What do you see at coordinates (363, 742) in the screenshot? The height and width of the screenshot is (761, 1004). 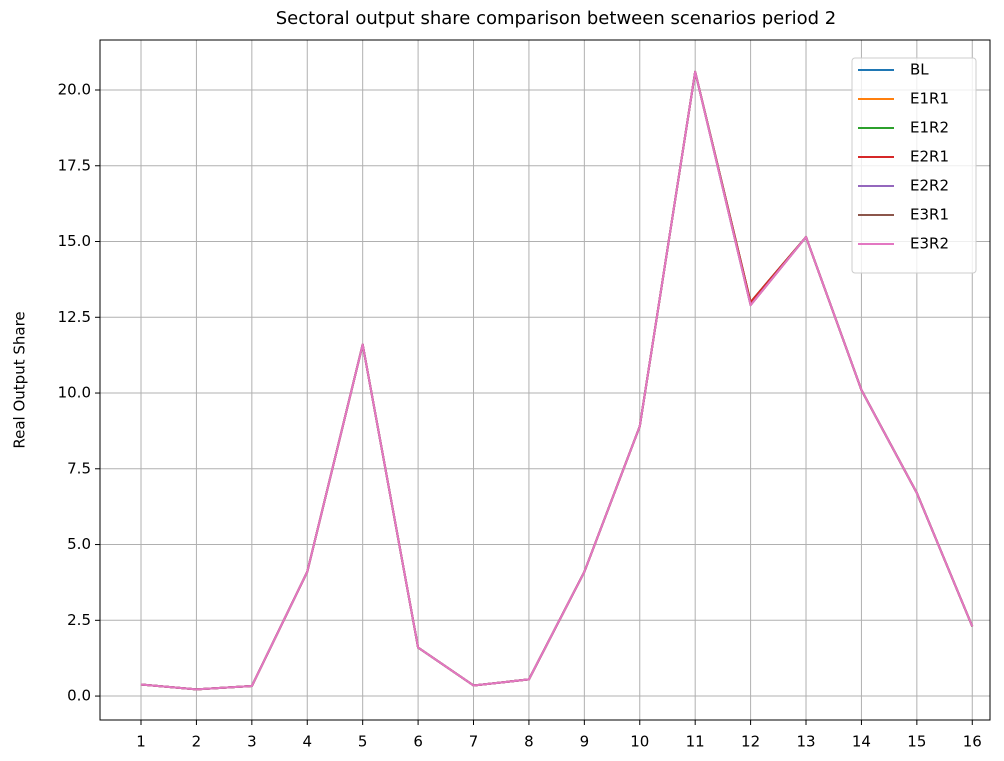 I see `x-tick-label: 5` at bounding box center [363, 742].